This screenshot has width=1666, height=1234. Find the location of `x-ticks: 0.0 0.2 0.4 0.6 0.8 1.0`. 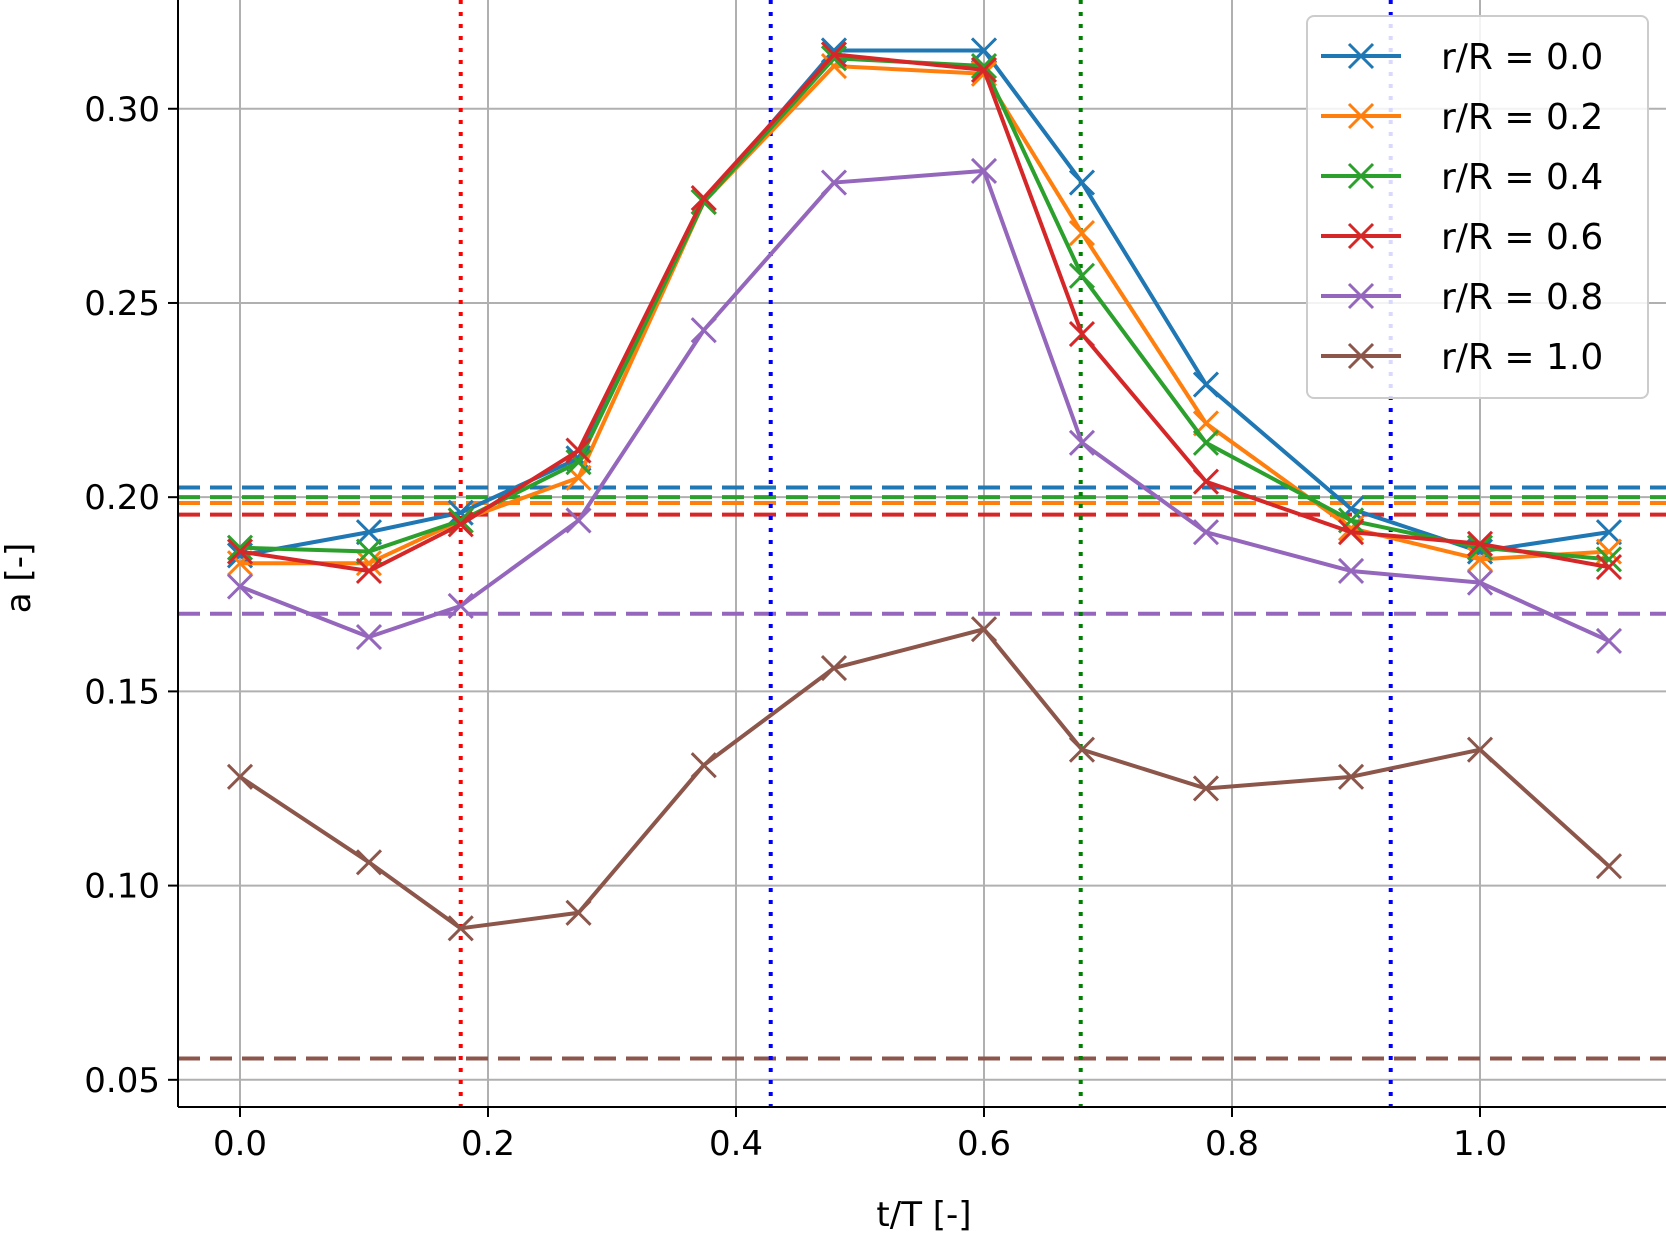

x-ticks: 0.0 0.2 0.4 0.6 0.8 1.0 is located at coordinates (860, 1135).